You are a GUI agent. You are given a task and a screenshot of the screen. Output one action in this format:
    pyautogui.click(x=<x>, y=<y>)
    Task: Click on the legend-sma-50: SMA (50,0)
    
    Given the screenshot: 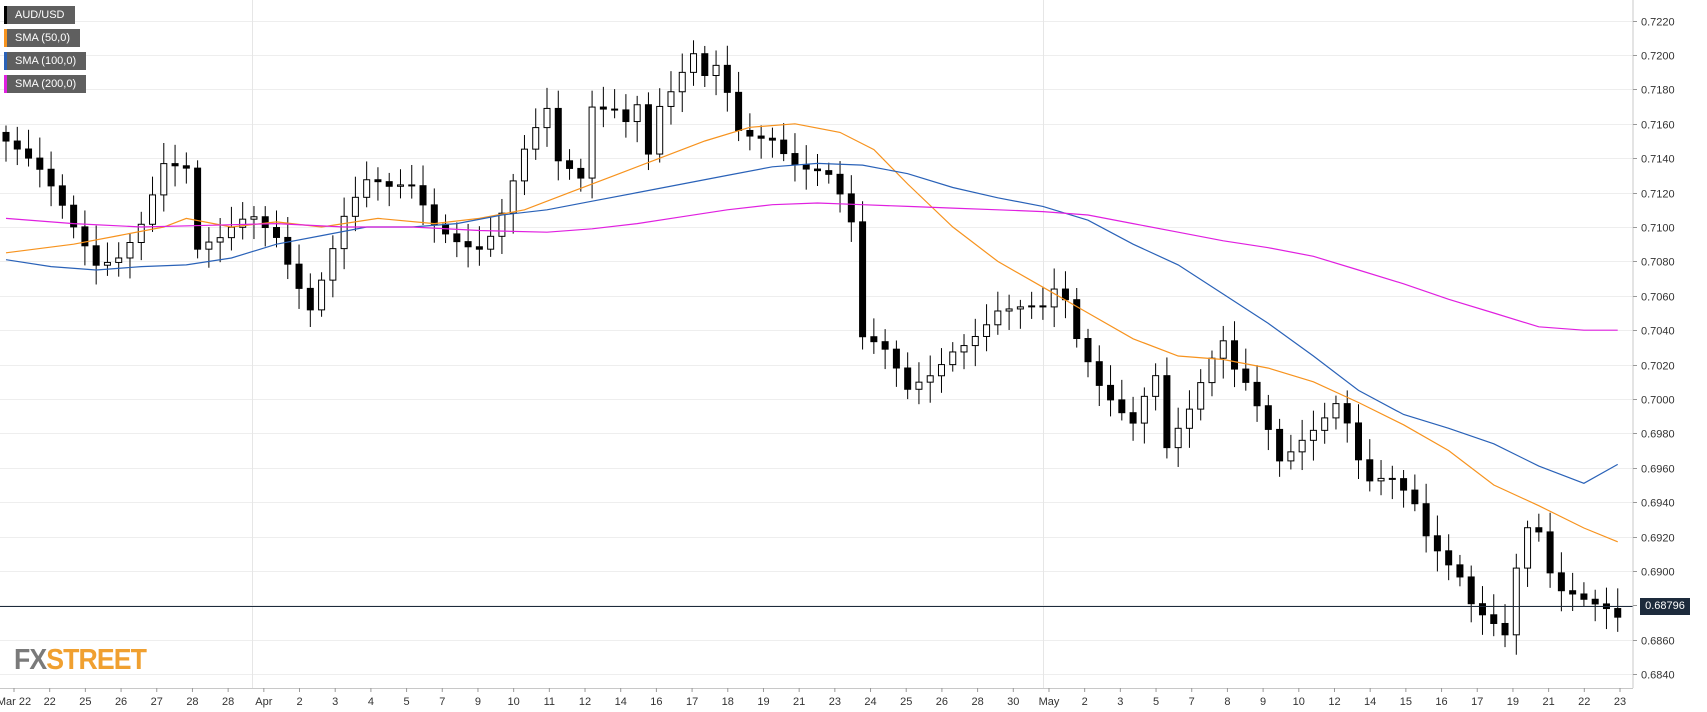 What is the action you would take?
    pyautogui.click(x=42, y=38)
    